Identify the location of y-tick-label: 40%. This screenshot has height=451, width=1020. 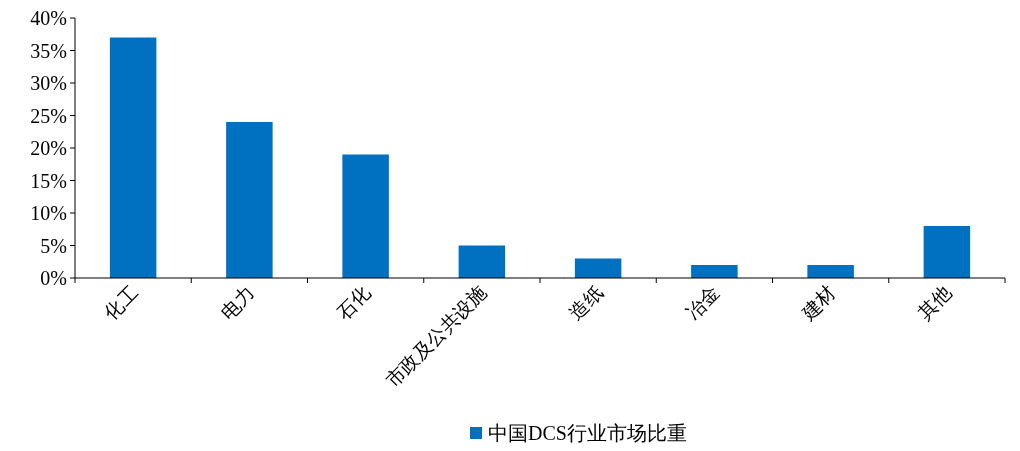
(48, 18).